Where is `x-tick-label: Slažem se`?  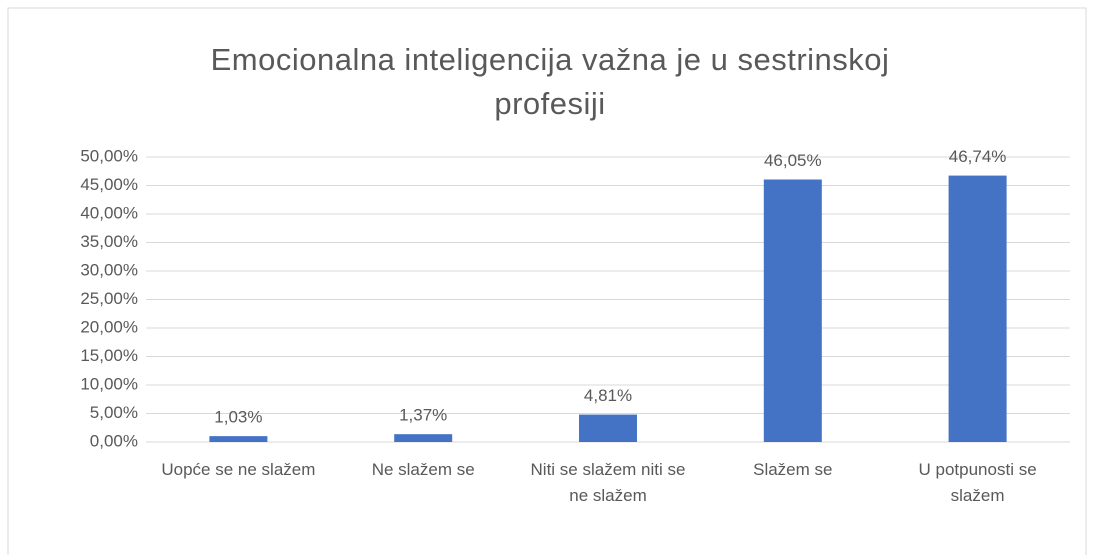
x-tick-label: Slažem se is located at coordinates (793, 469).